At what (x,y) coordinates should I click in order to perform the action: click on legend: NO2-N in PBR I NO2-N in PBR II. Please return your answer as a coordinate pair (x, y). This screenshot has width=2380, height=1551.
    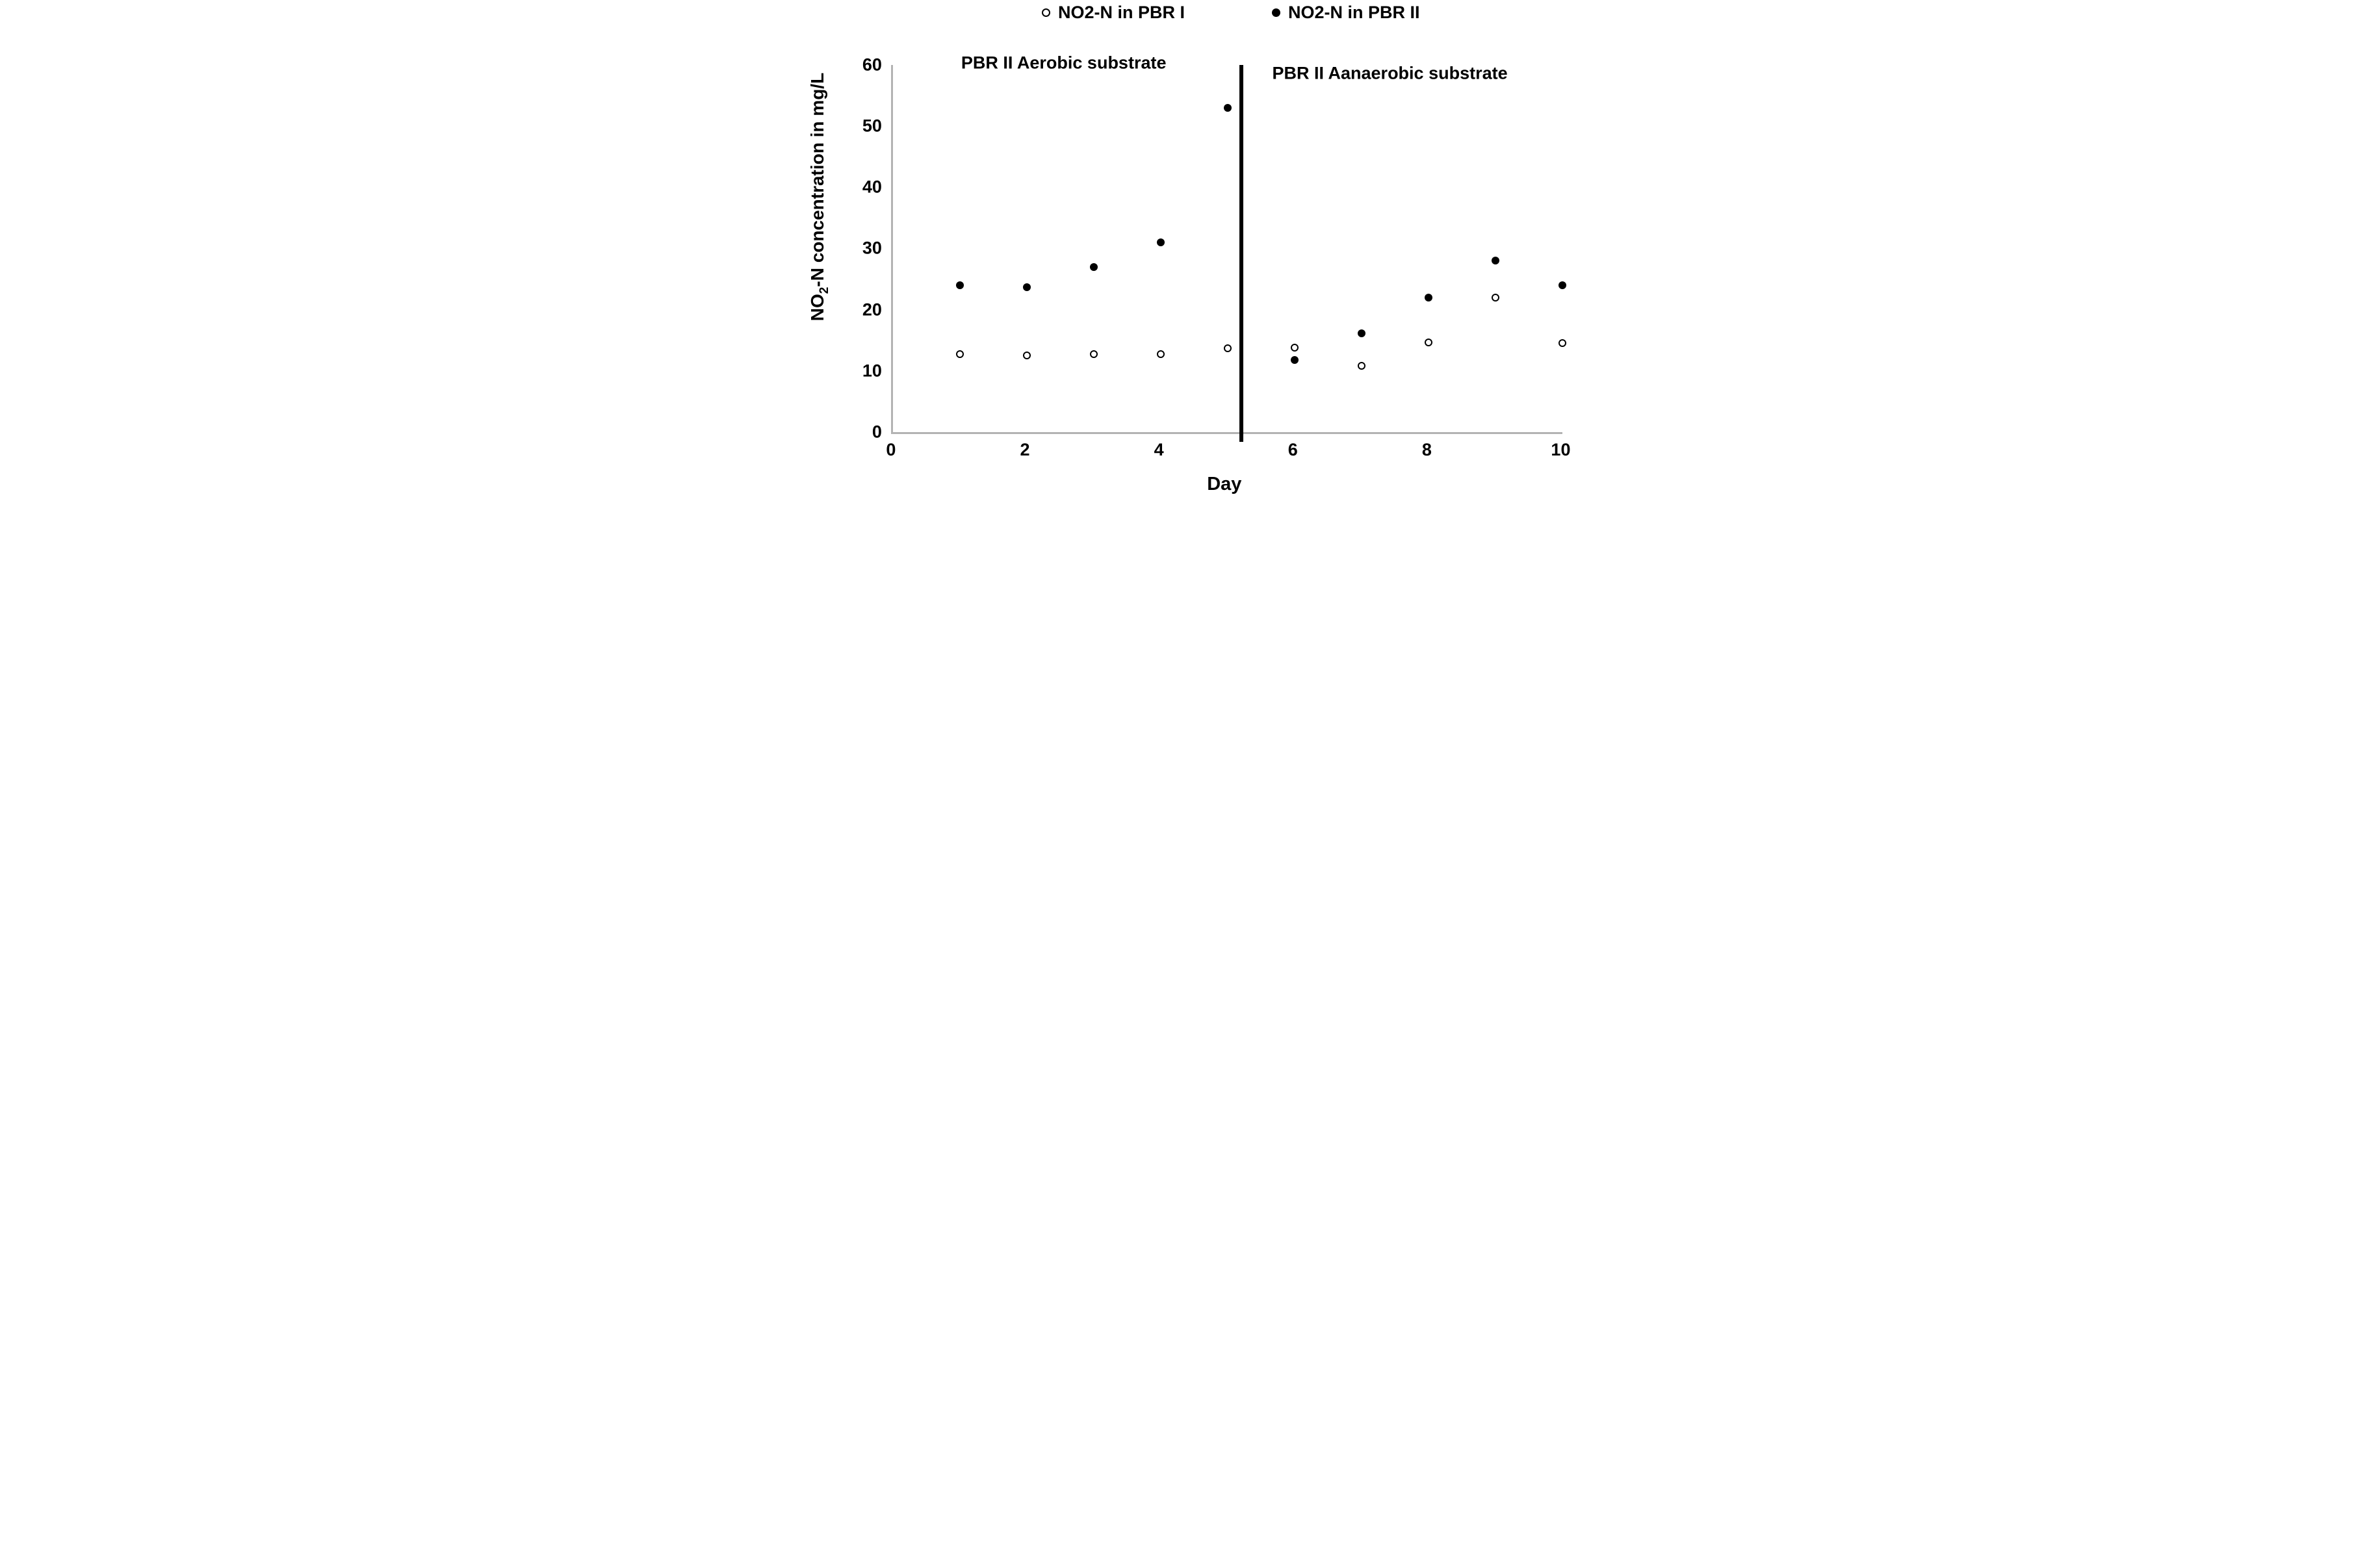
    Looking at the image, I should click on (1231, 12).